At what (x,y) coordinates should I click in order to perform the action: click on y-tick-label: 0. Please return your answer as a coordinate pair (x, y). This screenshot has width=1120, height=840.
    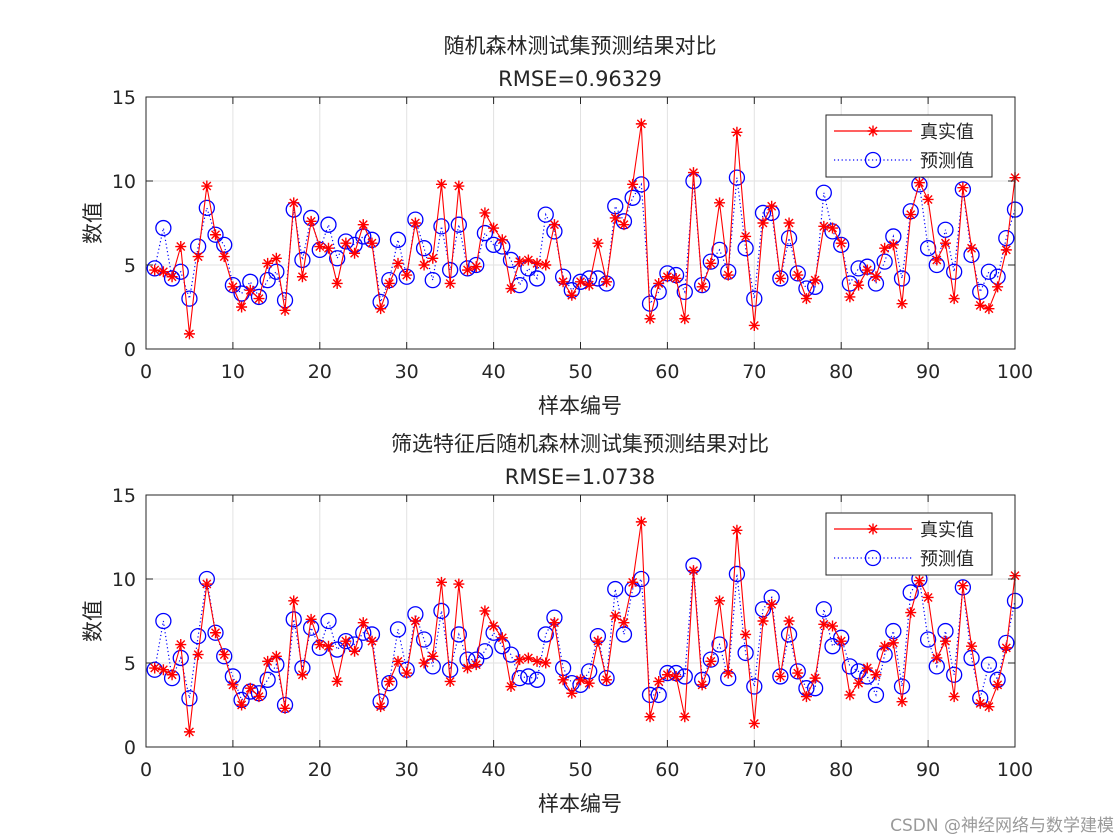
    Looking at the image, I should click on (130, 350).